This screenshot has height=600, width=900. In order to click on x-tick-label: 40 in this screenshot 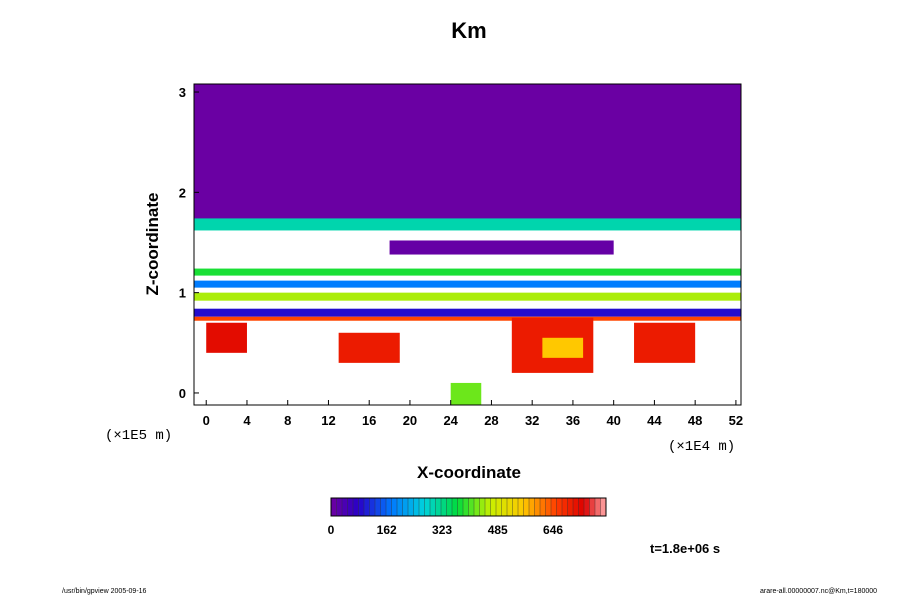, I will do `click(613, 420)`.